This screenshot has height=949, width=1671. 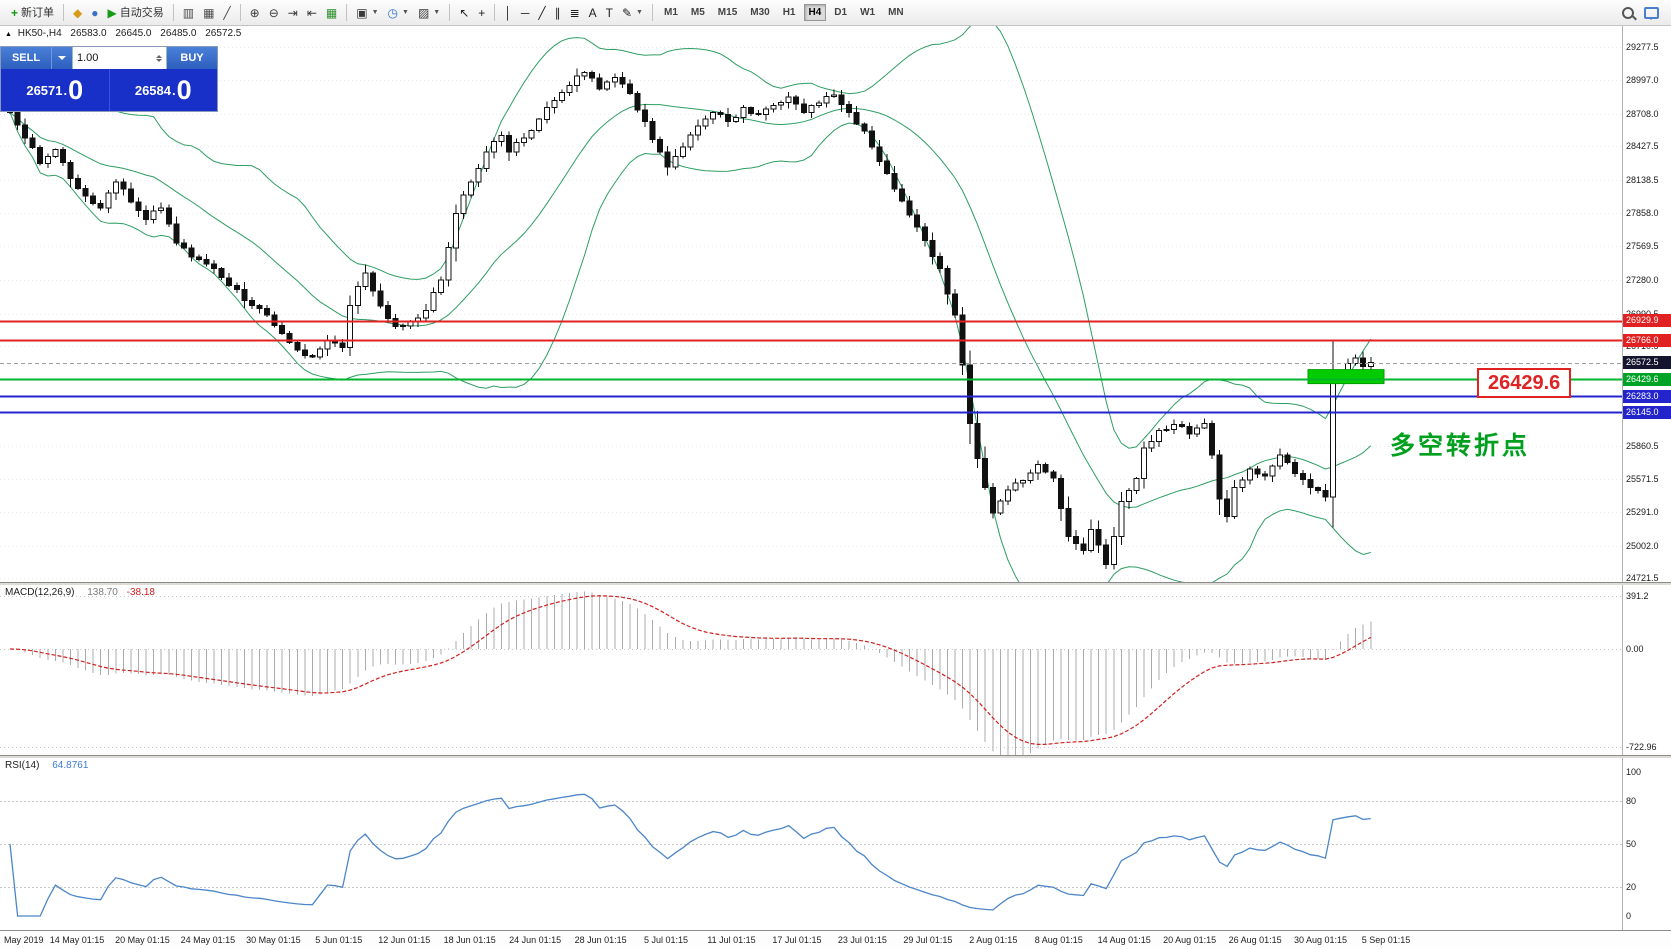 I want to click on market-watch-icon-icon: ●, so click(x=95, y=12).